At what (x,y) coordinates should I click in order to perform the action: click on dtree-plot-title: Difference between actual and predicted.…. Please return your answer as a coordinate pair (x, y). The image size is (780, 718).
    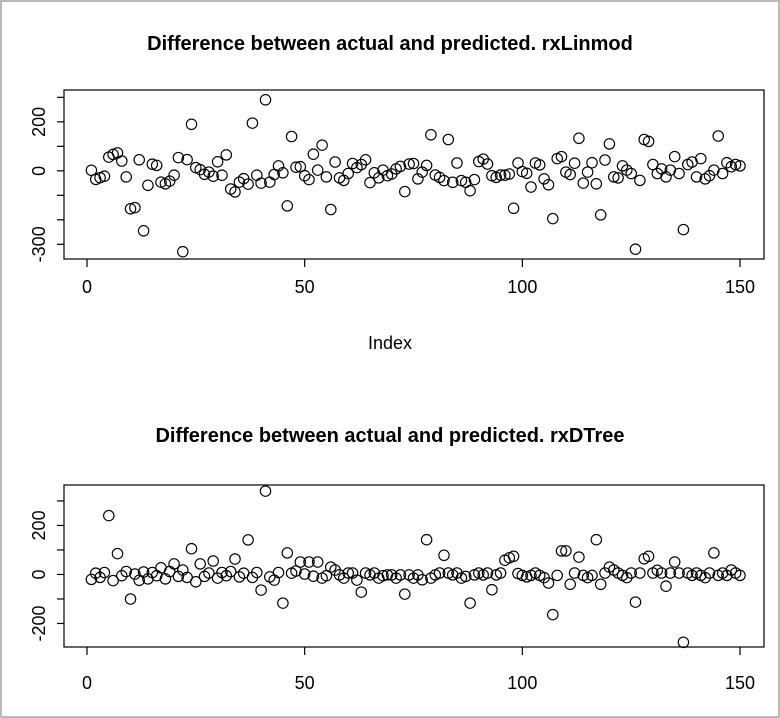
    Looking at the image, I should click on (390, 436).